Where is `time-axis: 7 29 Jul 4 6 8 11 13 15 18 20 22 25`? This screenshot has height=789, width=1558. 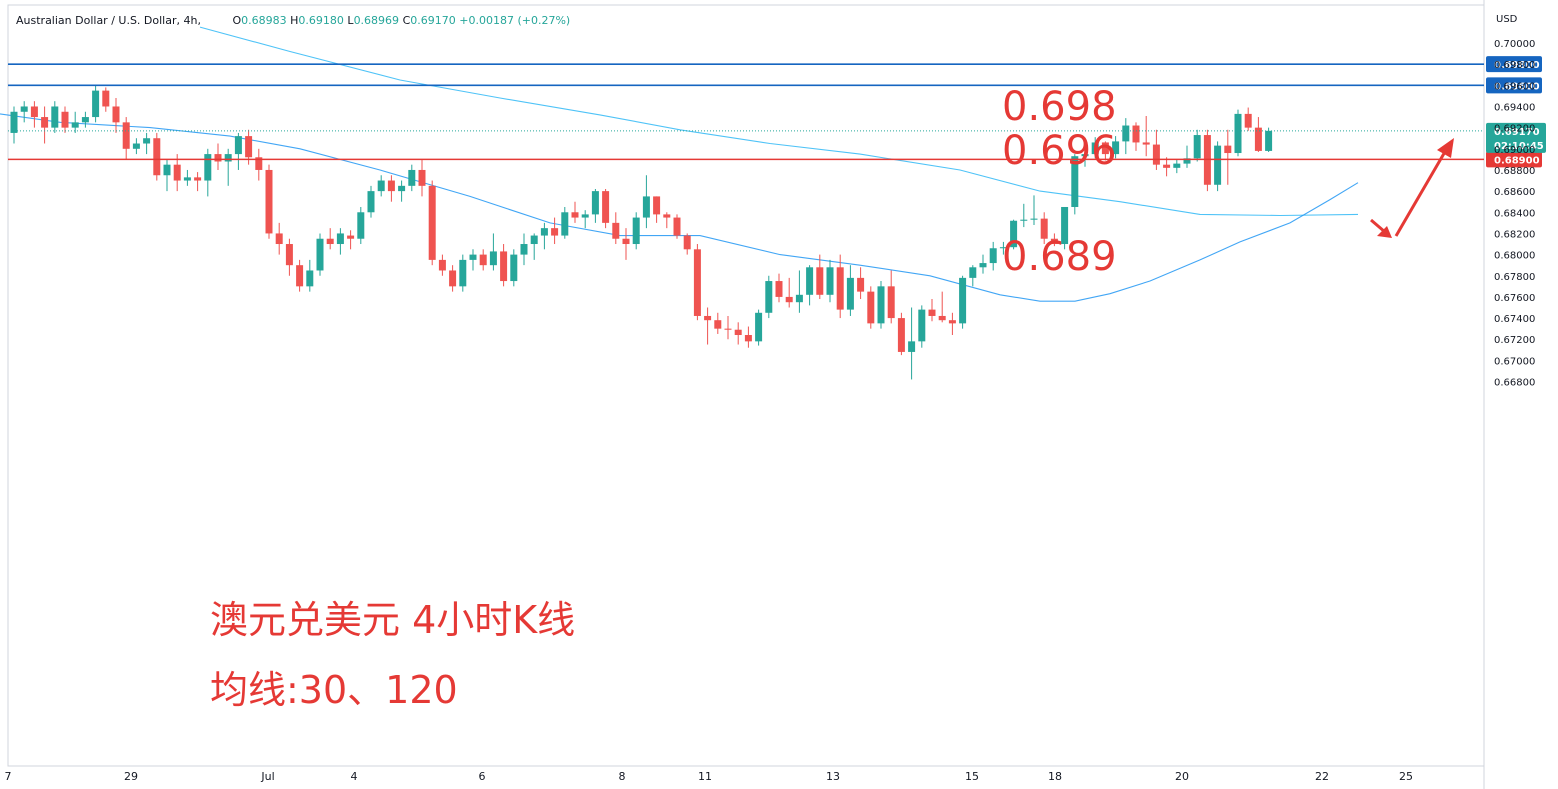
time-axis: 7 29 Jul 4 6 8 11 13 15 18 20 22 25 is located at coordinates (709, 776).